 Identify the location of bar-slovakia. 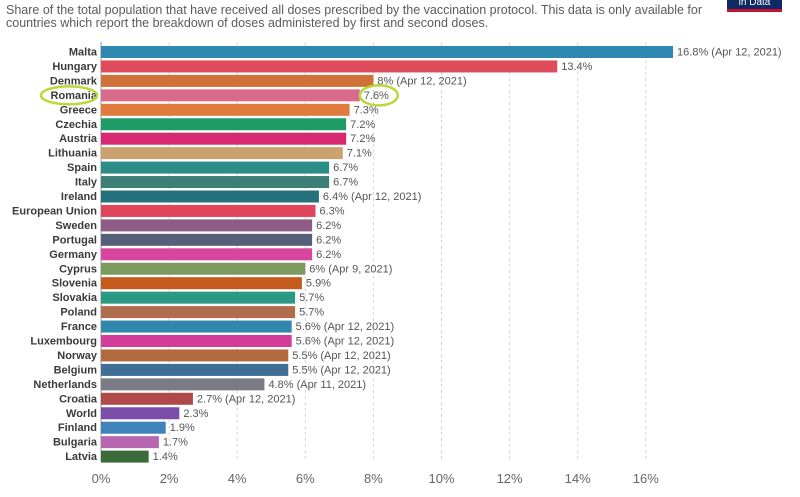
(198, 297).